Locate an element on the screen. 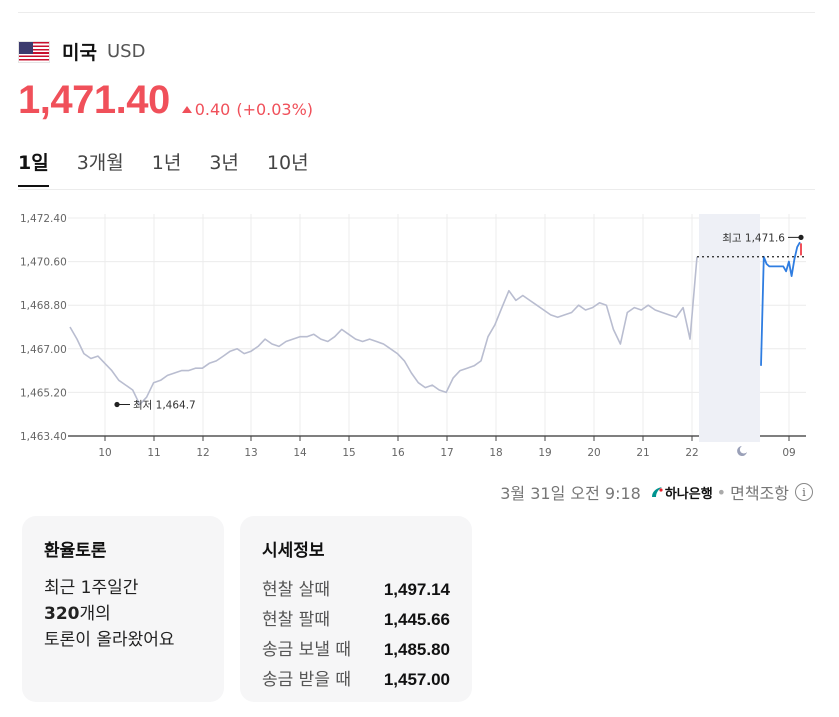 Image resolution: width=839 pixels, height=717 pixels. rate-row-cash-buy: 현찰 살때 1,497.14 is located at coordinates (356, 590).